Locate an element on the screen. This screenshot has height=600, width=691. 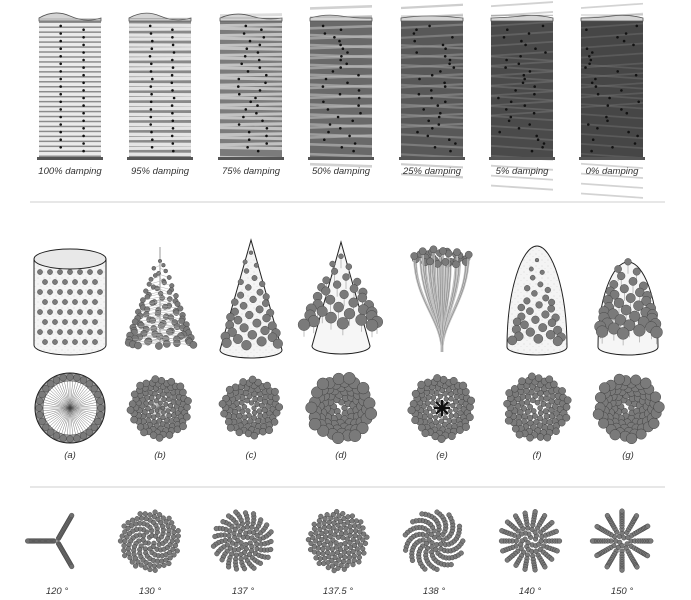
disc-d-dot is located at coordinates (315, 424).